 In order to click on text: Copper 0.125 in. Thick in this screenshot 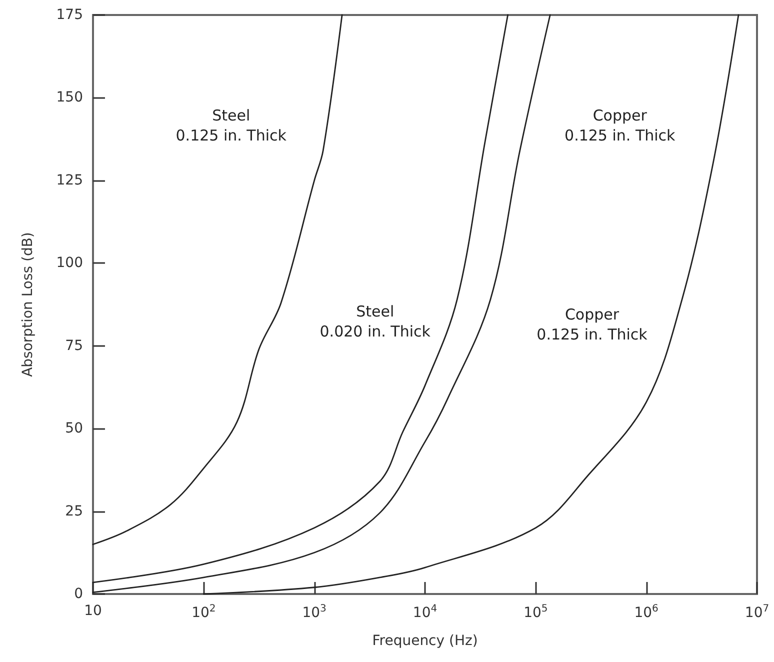, I will do `click(620, 125)`.